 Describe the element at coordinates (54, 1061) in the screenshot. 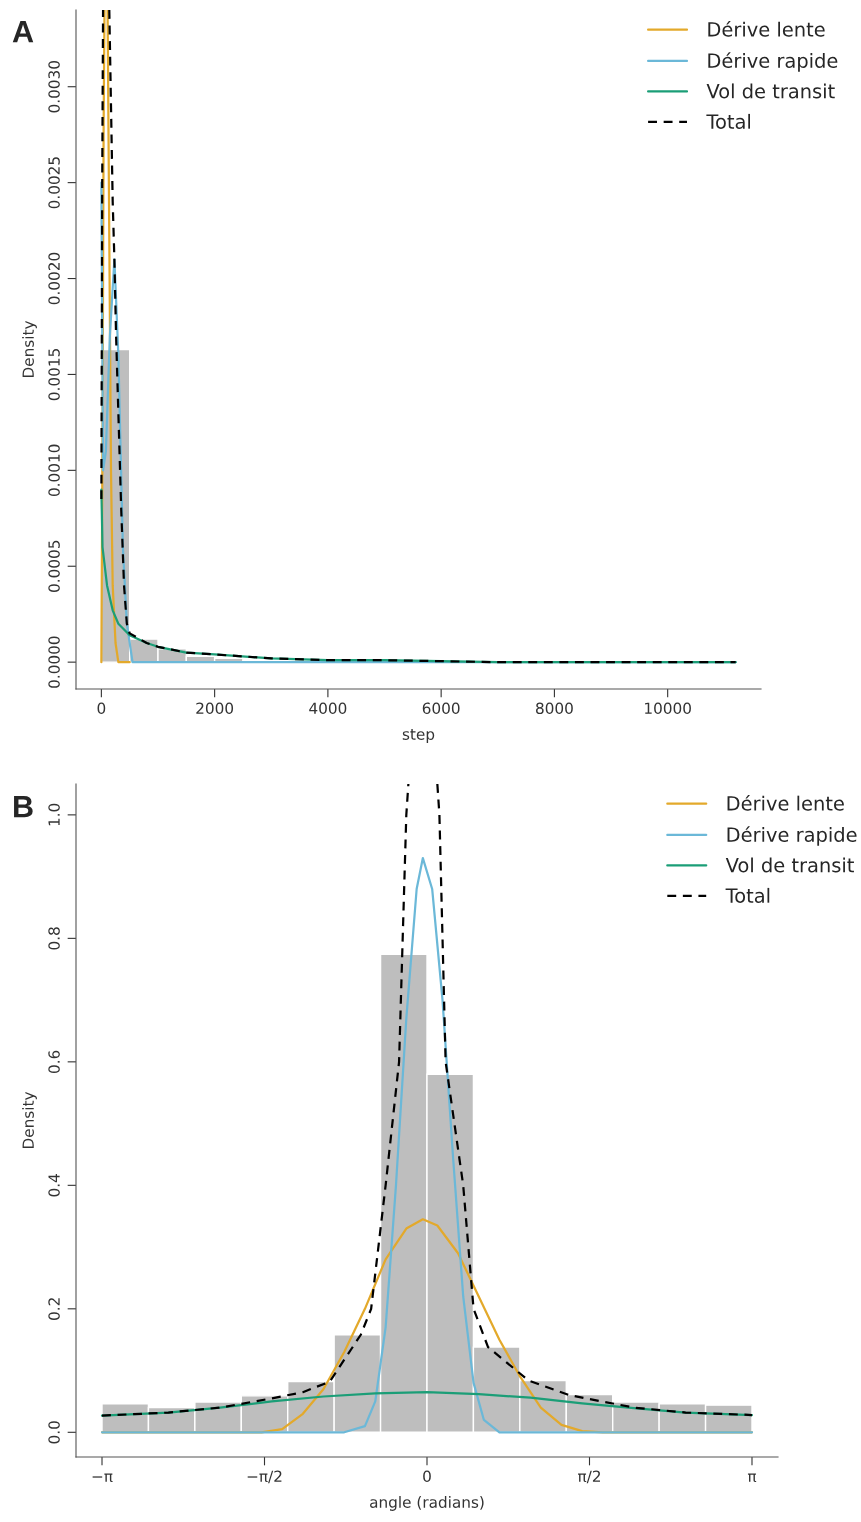

I see `y-tick-label: 0.6` at that location.